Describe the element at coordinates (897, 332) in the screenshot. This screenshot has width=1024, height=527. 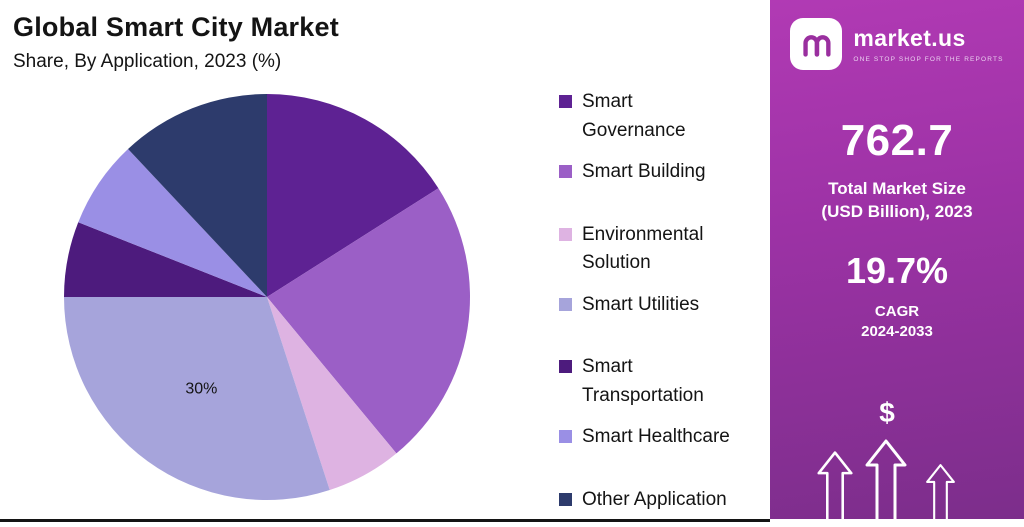
I see `cagr-label-line2: 2024-2033` at that location.